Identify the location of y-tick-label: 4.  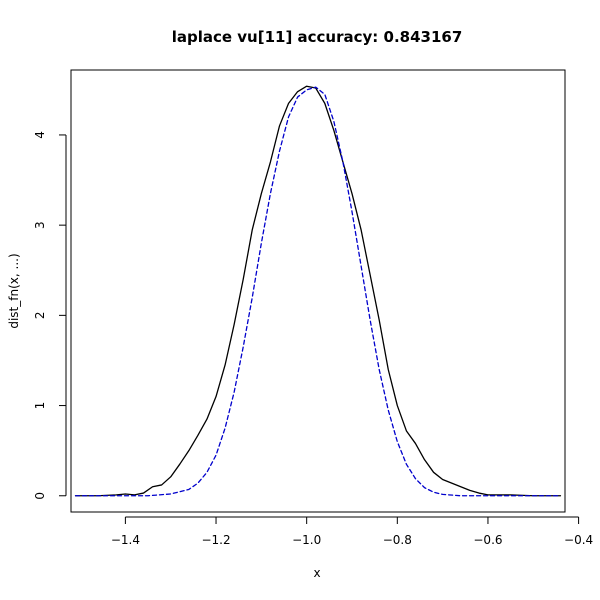
(40, 135).